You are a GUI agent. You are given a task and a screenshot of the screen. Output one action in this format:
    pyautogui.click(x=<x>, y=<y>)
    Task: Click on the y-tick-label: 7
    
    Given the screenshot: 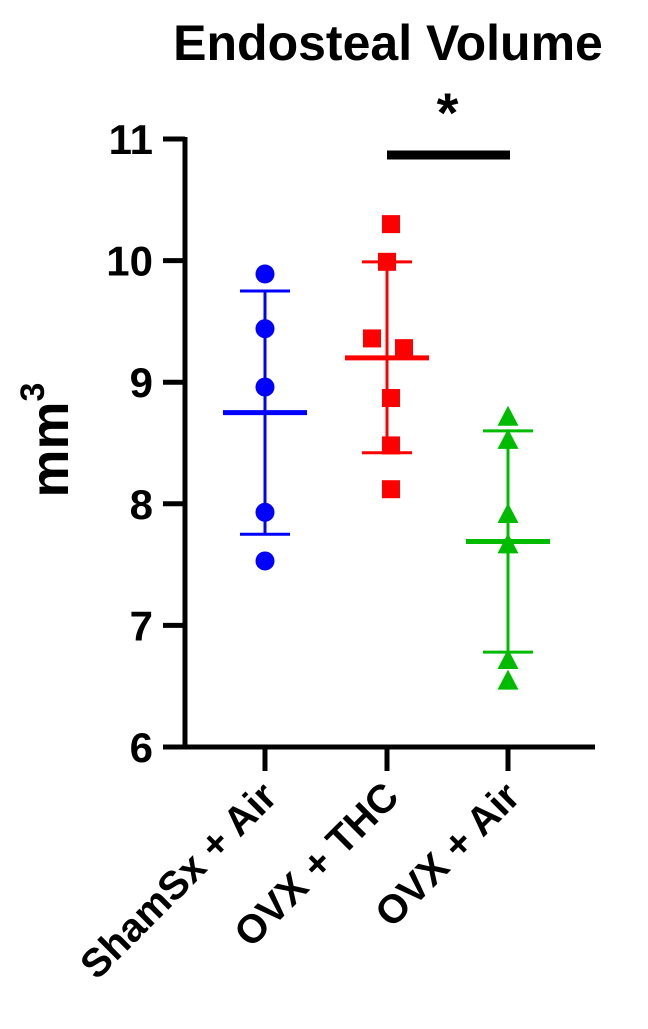 What is the action you would take?
    pyautogui.click(x=141, y=625)
    